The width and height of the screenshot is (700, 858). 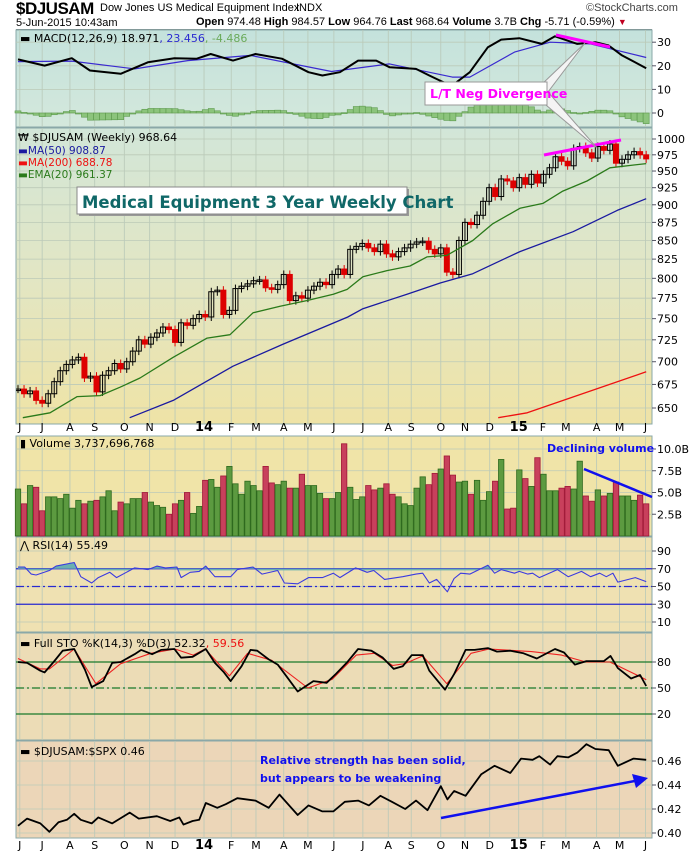 I want to click on low-value: 964.76, so click(x=370, y=22).